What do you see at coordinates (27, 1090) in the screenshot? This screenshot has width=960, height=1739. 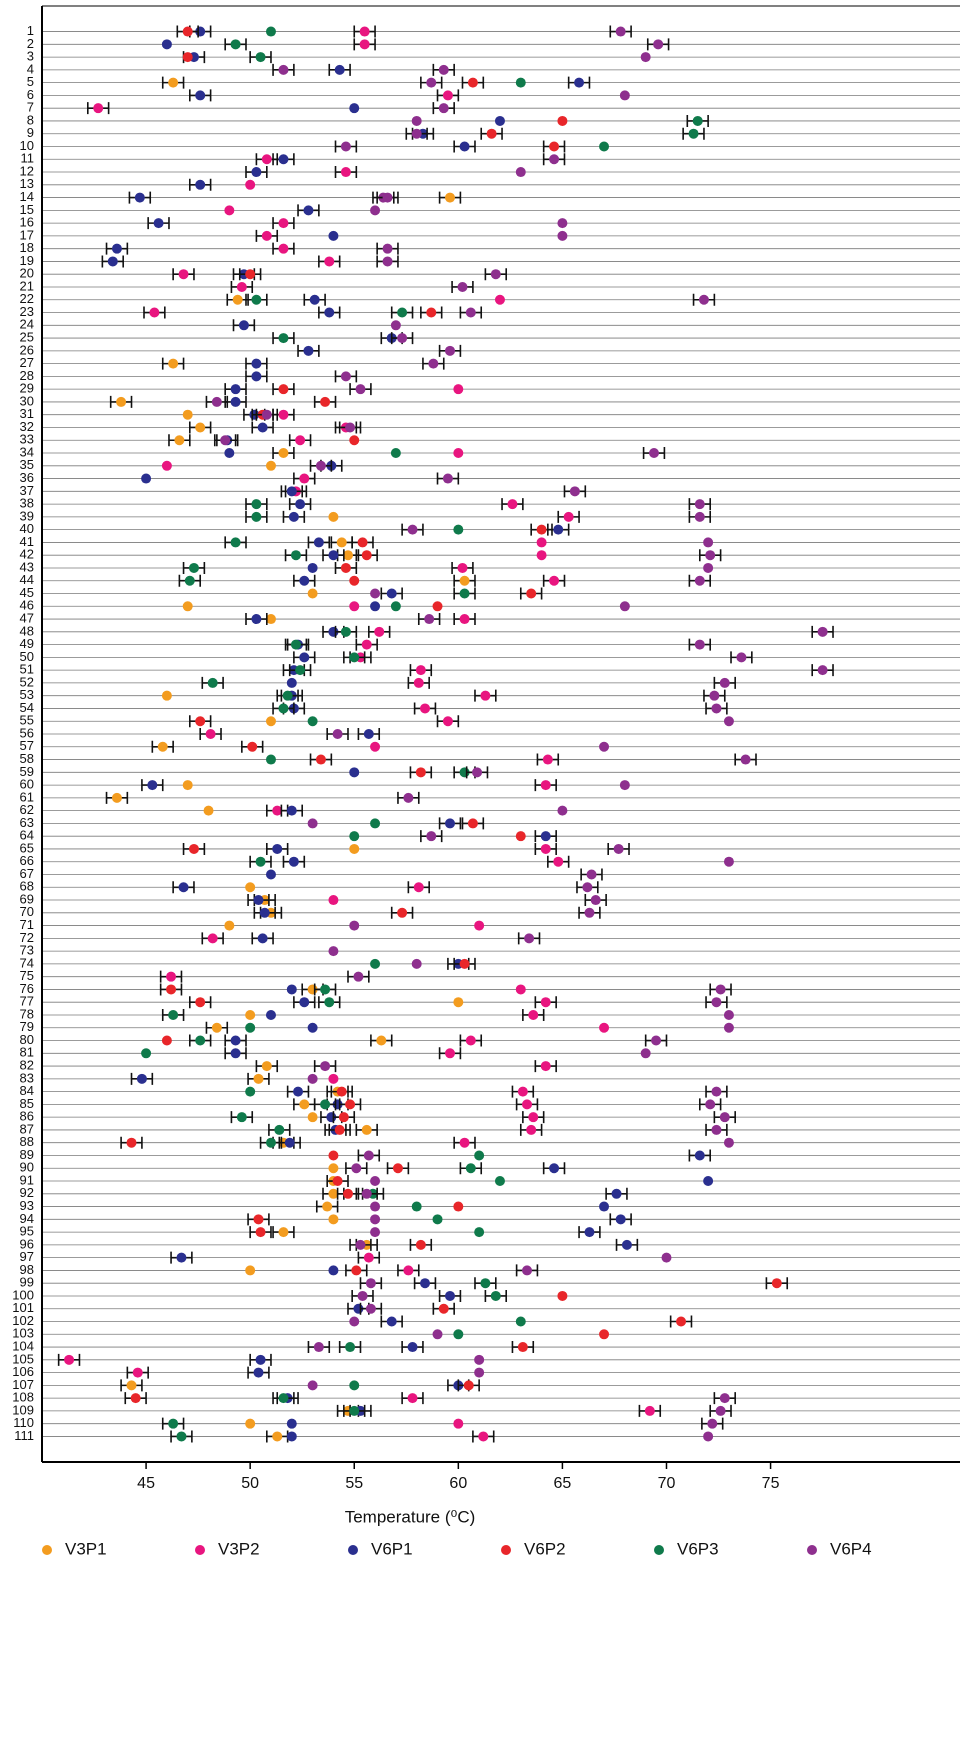 I see `y-tick-label: 84` at bounding box center [27, 1090].